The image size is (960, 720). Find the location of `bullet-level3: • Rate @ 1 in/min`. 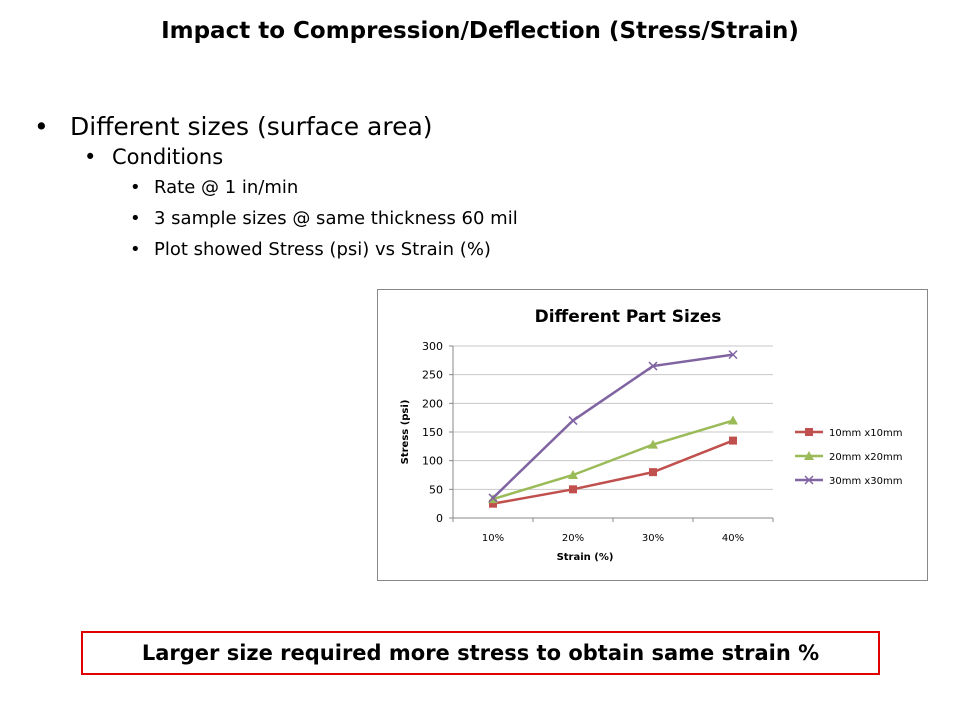

bullet-level3: • Rate @ 1 in/min is located at coordinates (214, 187).